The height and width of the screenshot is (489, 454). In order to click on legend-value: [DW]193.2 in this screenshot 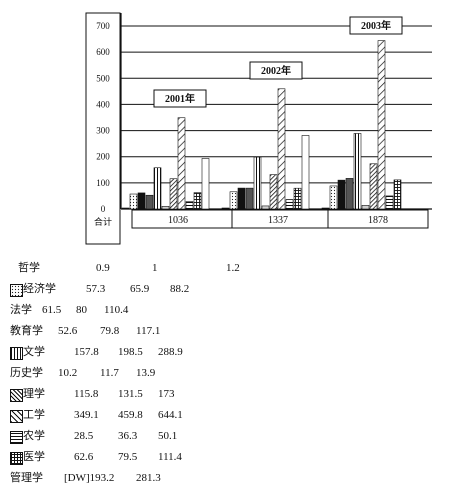, I will do `click(89, 478)`.